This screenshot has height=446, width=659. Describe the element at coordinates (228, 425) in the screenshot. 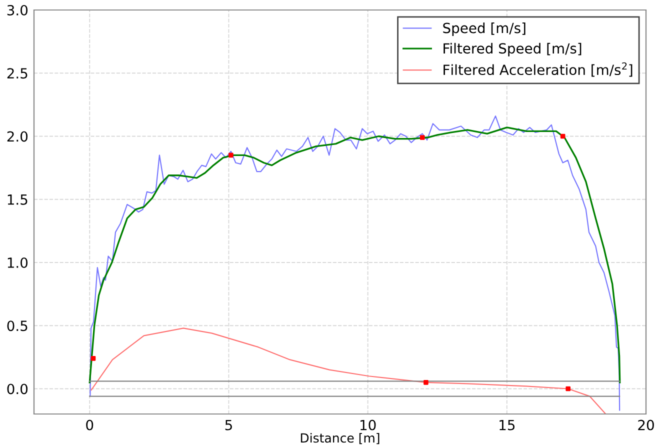

I see `x-tick-label: 5` at that location.